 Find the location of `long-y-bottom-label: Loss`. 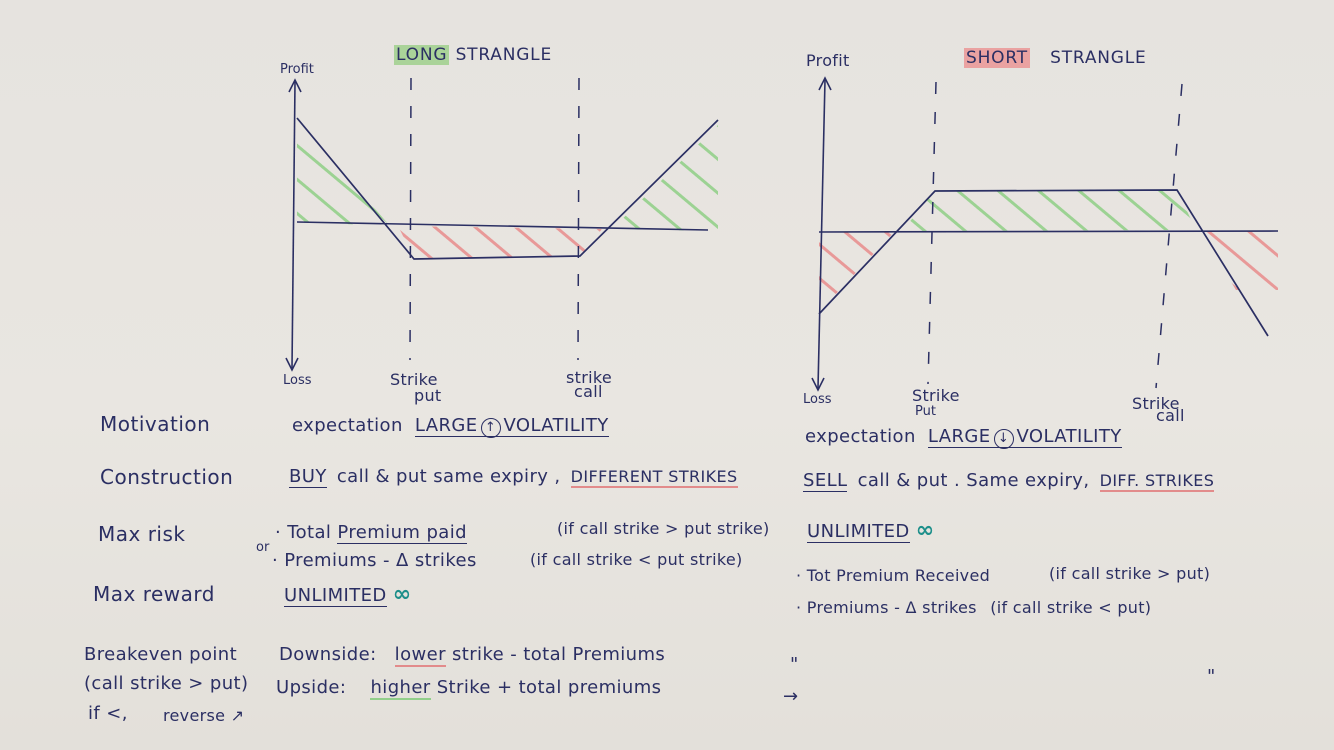

long-y-bottom-label: Loss is located at coordinates (297, 380).